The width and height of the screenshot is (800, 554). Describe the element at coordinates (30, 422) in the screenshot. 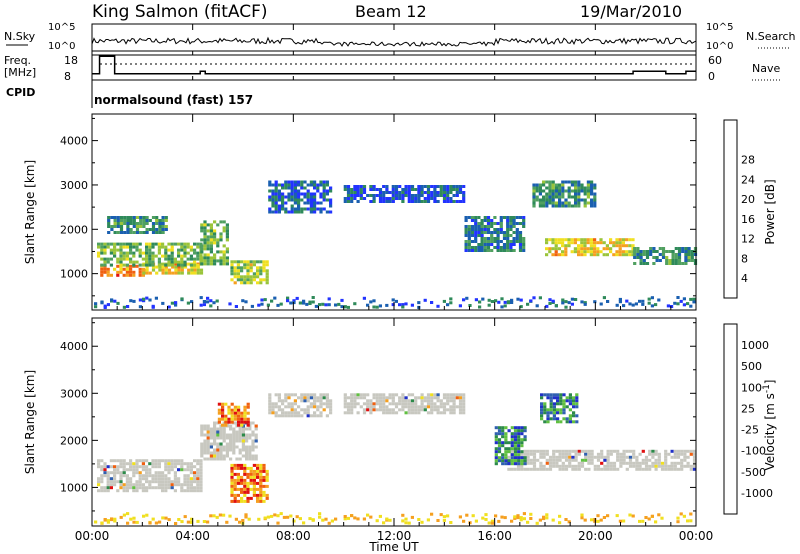

I see `velocity-ylabel: Slant Range [km]` at that location.